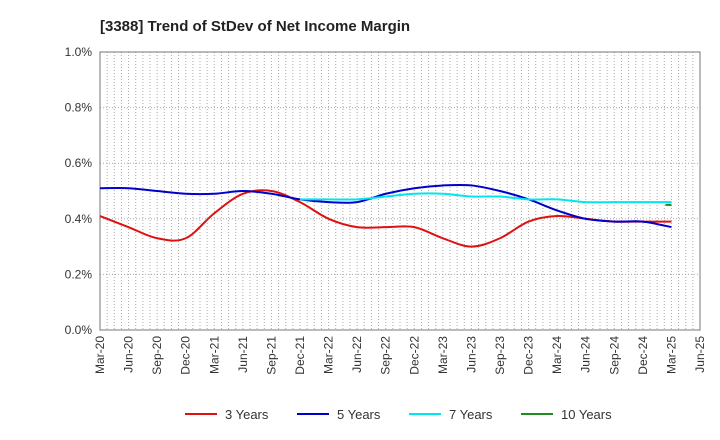  Describe the element at coordinates (300, 355) in the screenshot. I see `x-tick-label: Dec-21` at that location.